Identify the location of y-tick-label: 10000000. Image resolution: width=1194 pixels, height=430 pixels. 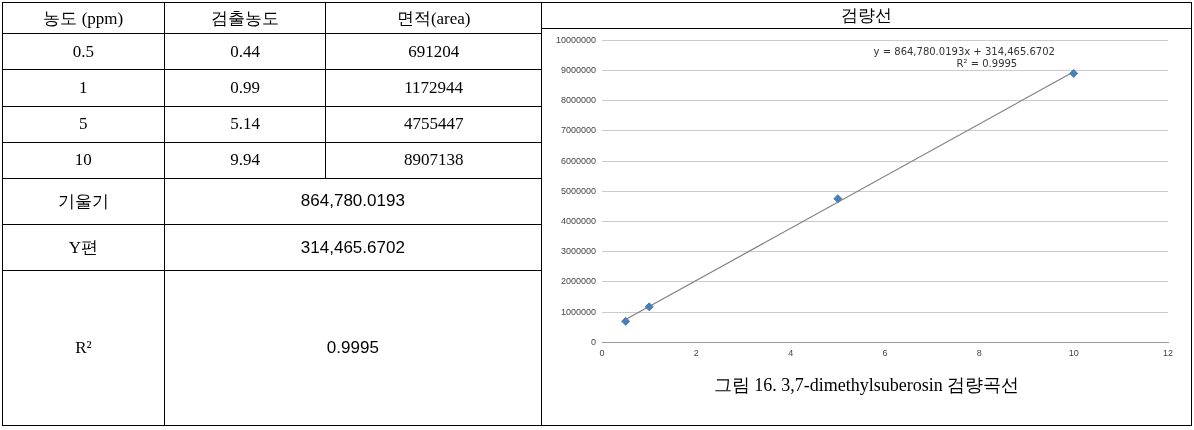
(576, 39).